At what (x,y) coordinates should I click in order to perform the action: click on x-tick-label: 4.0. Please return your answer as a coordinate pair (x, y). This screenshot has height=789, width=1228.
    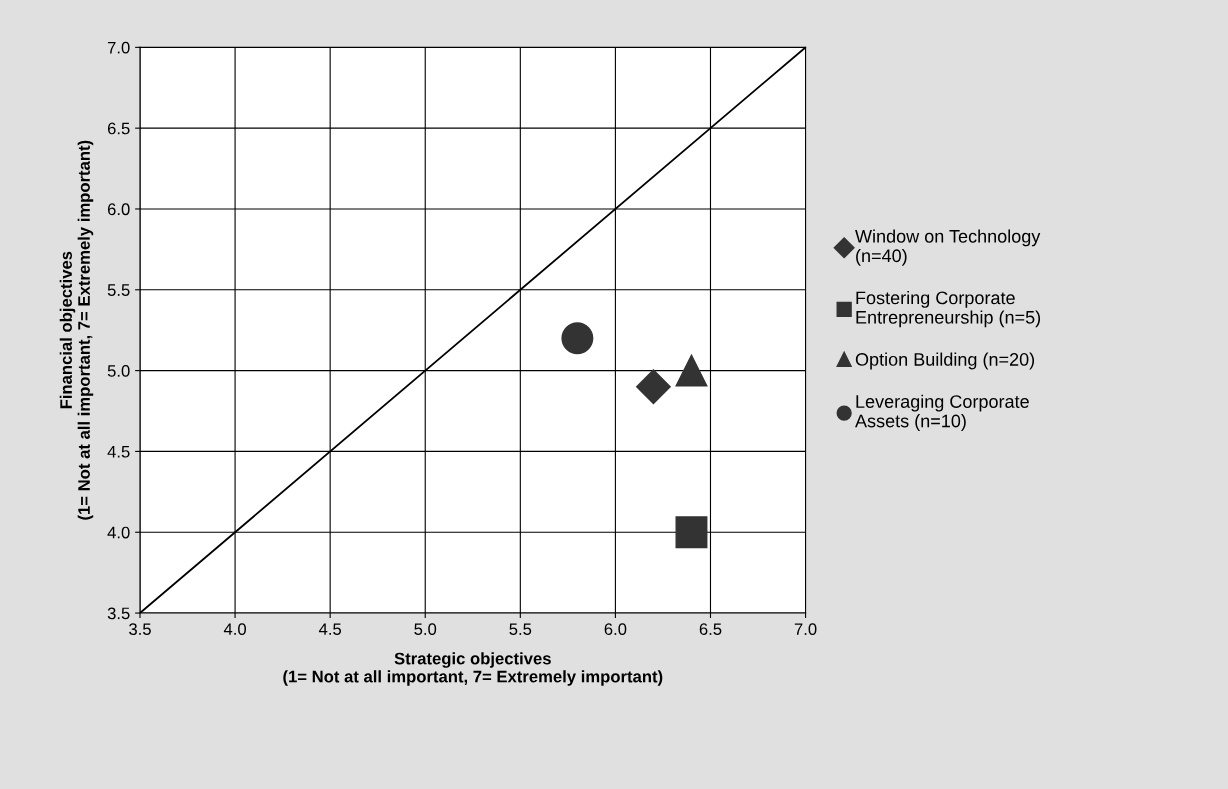
    Looking at the image, I should click on (235, 629).